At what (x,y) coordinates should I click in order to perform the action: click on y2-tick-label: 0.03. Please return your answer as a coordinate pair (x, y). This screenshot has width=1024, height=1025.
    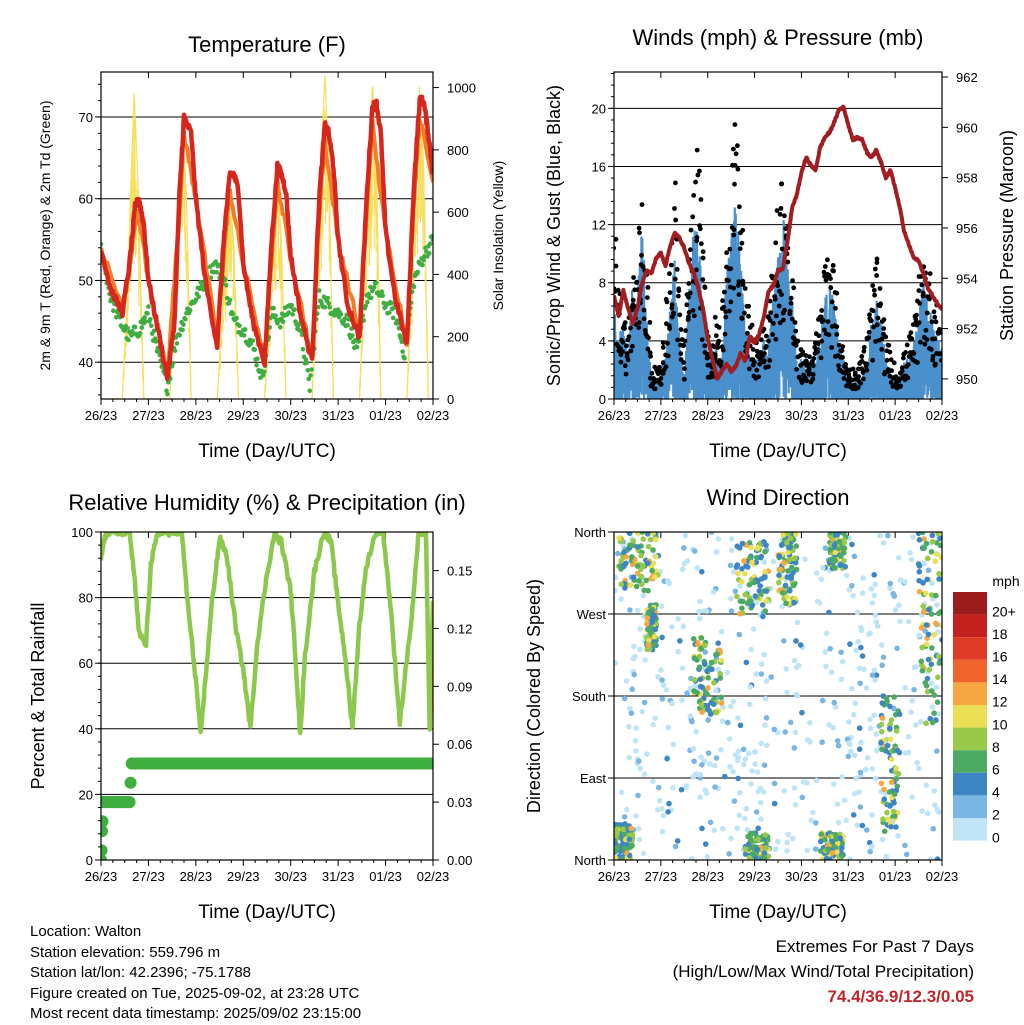
    Looking at the image, I should click on (459, 802).